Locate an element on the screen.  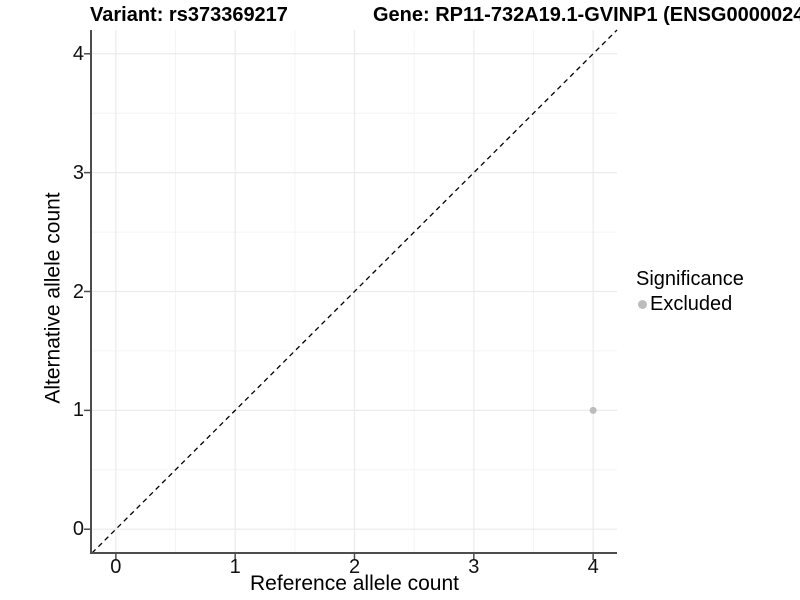
x-axis-title: Reference allele count is located at coordinates (354, 583).